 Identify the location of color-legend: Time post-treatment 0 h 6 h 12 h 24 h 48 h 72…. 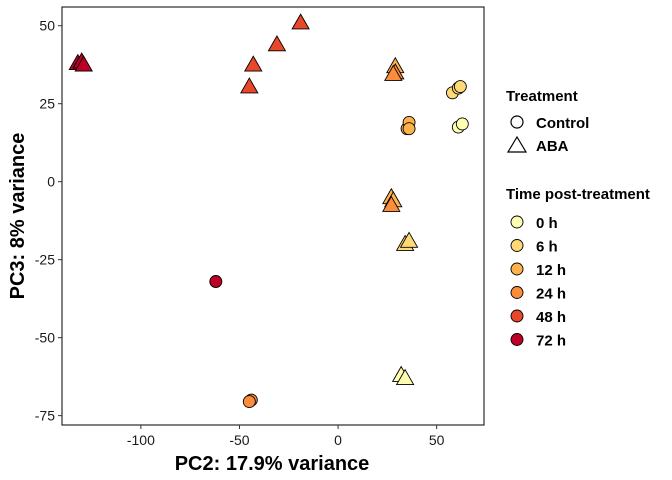
(578, 268).